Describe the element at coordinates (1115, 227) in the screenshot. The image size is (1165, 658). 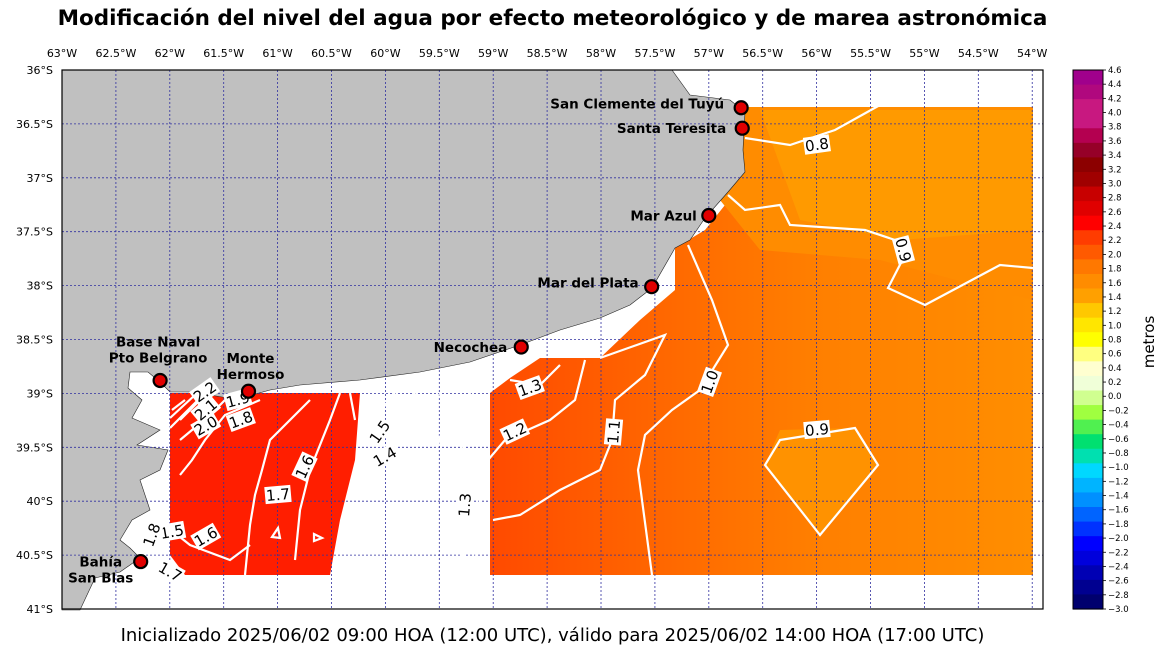
I see `colorbar-tick-label: 2.4` at that location.